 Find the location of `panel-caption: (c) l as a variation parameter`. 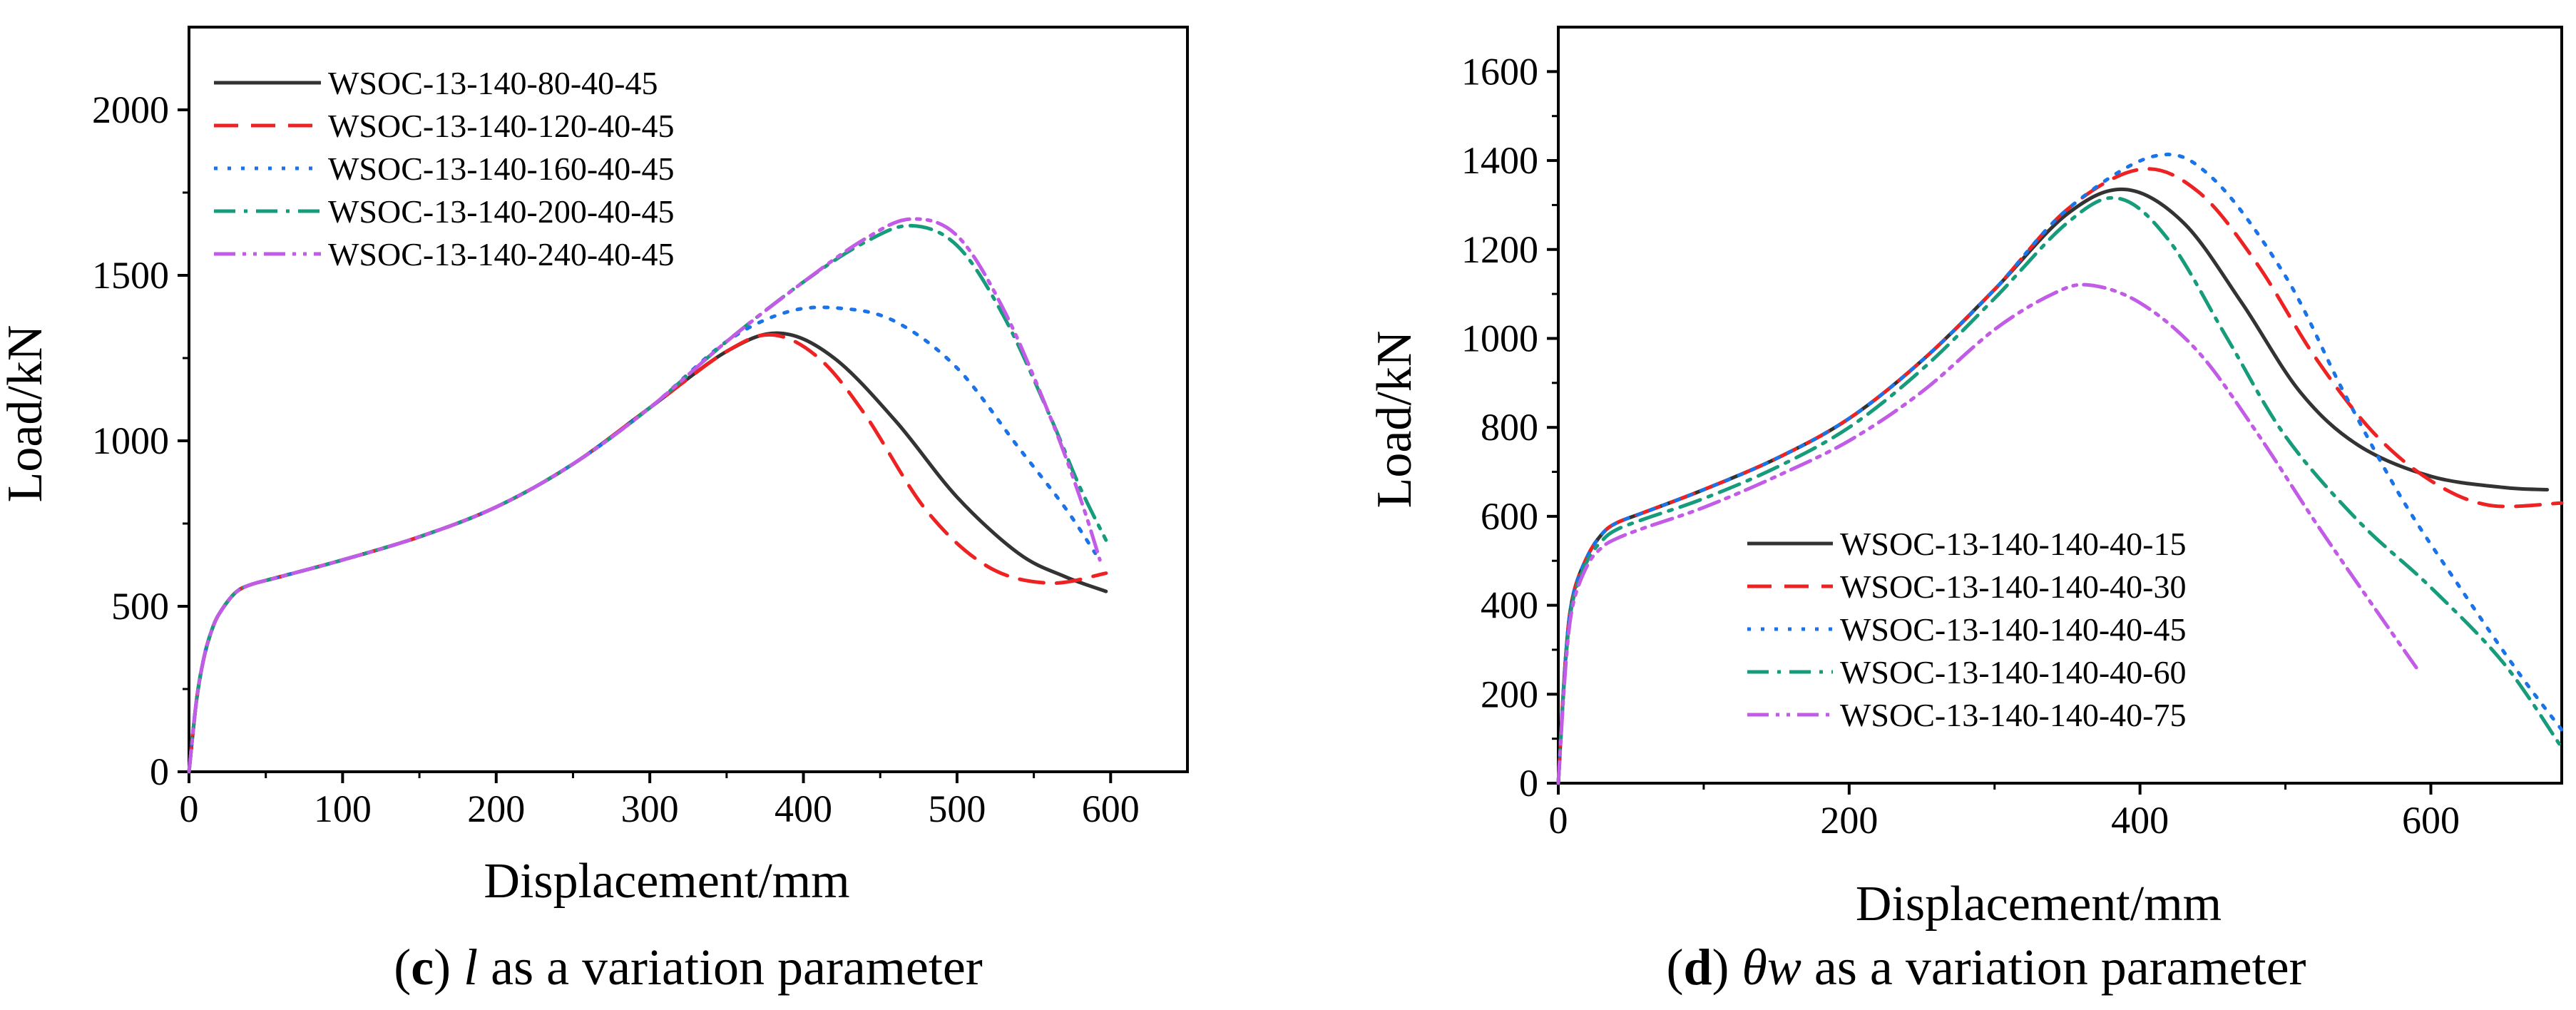

panel-caption: (c) l as a variation parameter is located at coordinates (688, 967).